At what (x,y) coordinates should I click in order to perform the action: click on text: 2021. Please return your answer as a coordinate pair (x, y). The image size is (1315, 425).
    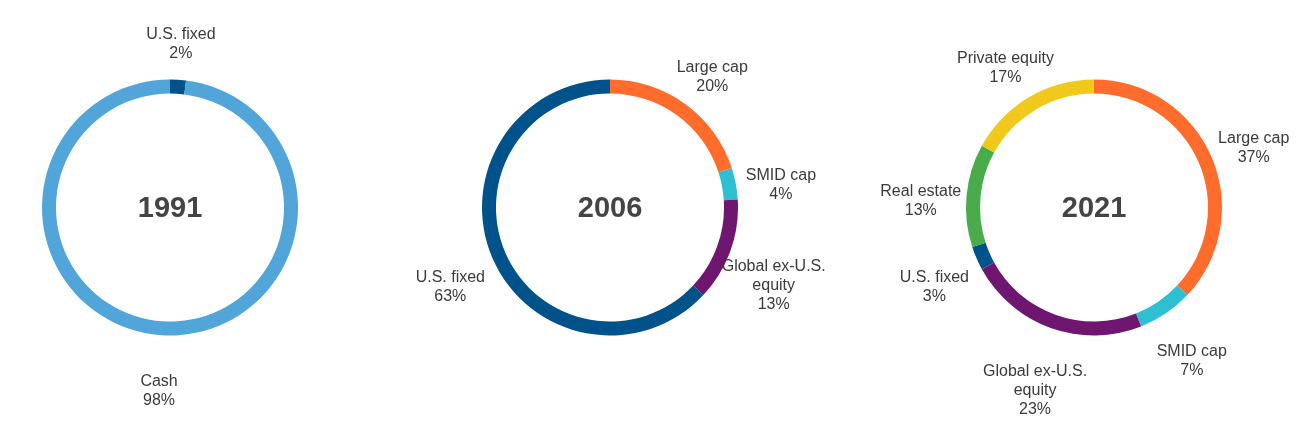
    Looking at the image, I should click on (1094, 206).